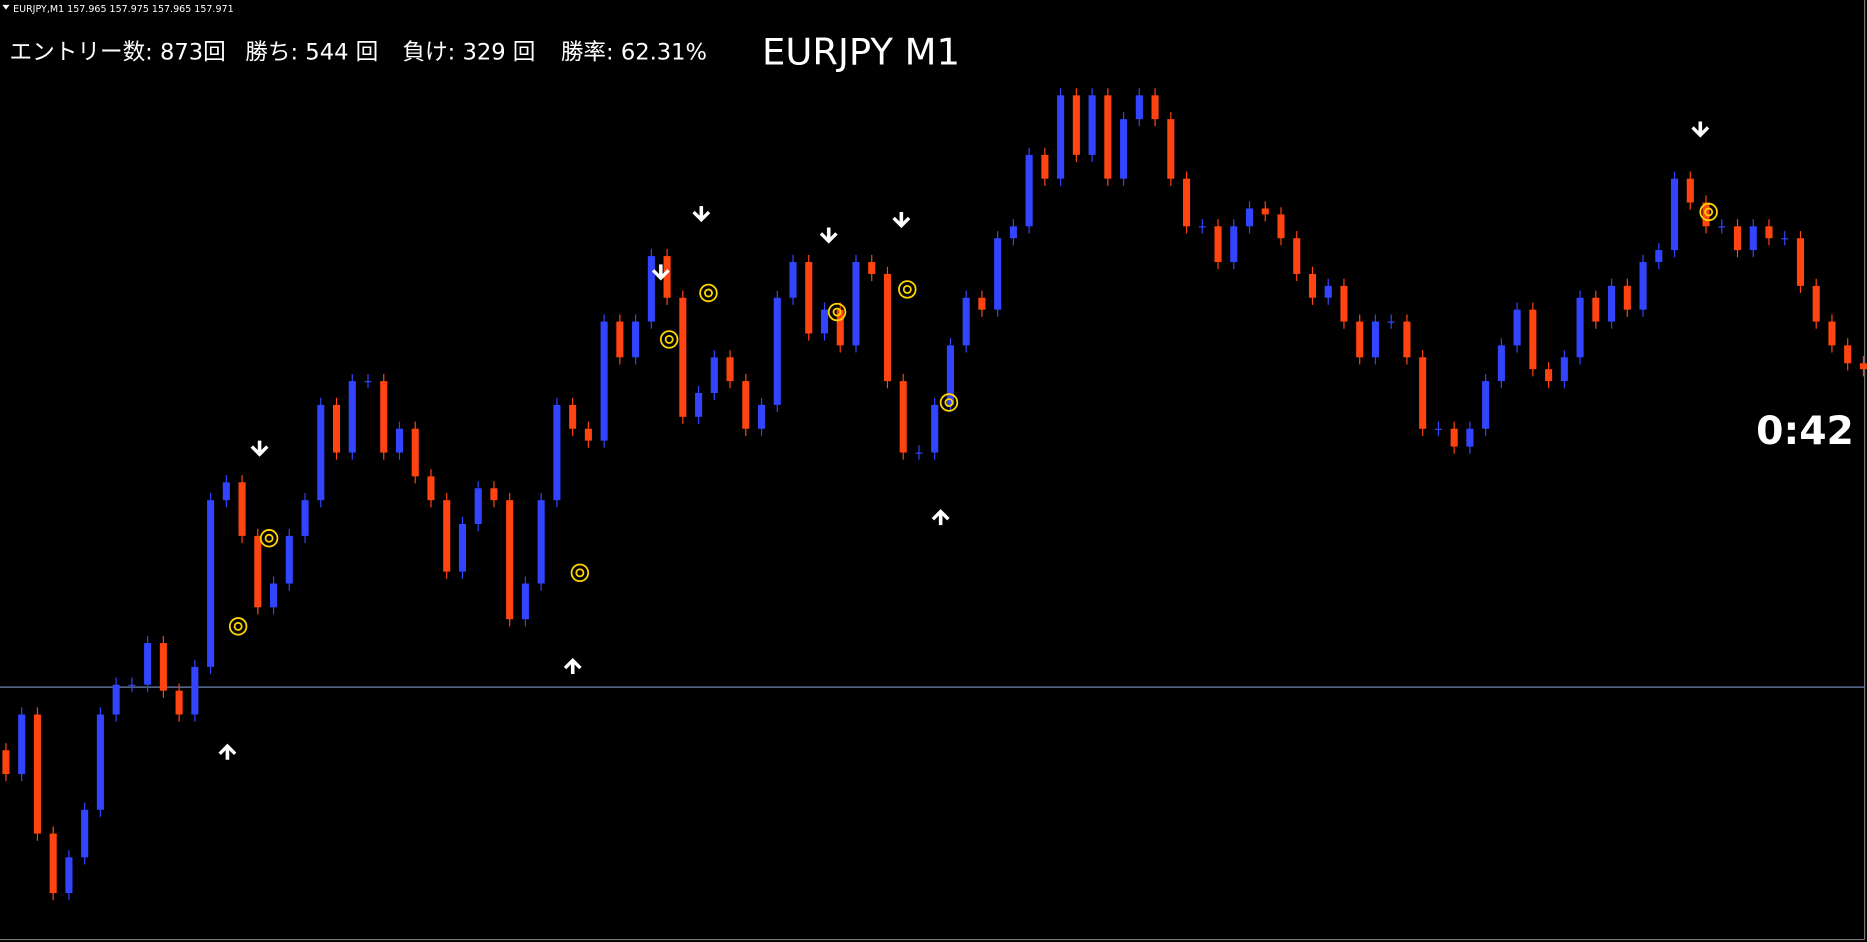  What do you see at coordinates (227, 751) in the screenshot?
I see `up-arrow` at bounding box center [227, 751].